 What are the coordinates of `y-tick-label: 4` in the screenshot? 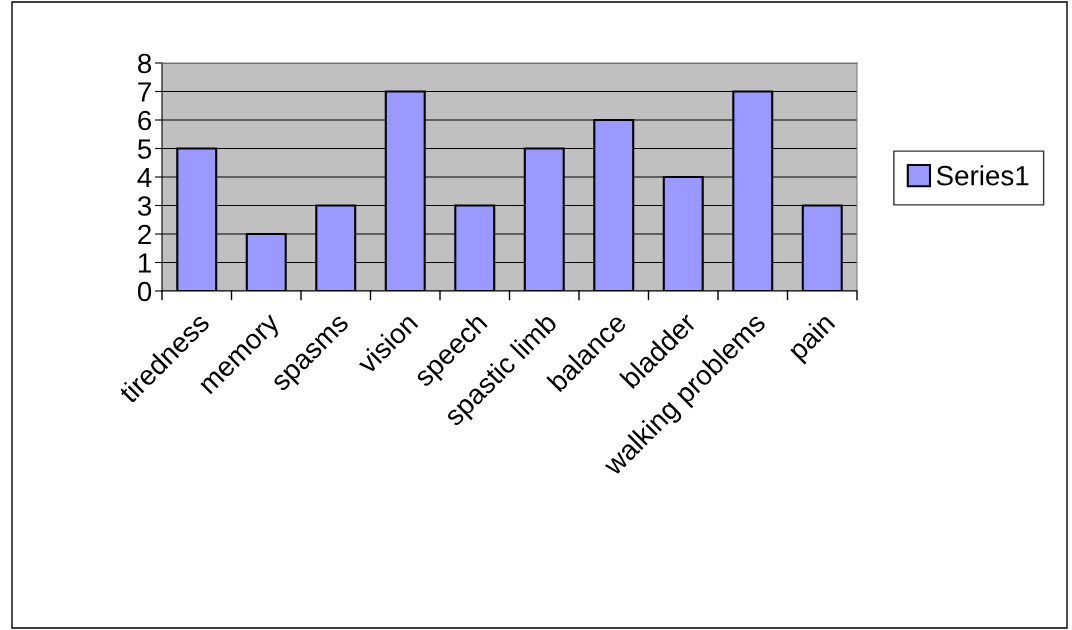 It's located at (144, 177).